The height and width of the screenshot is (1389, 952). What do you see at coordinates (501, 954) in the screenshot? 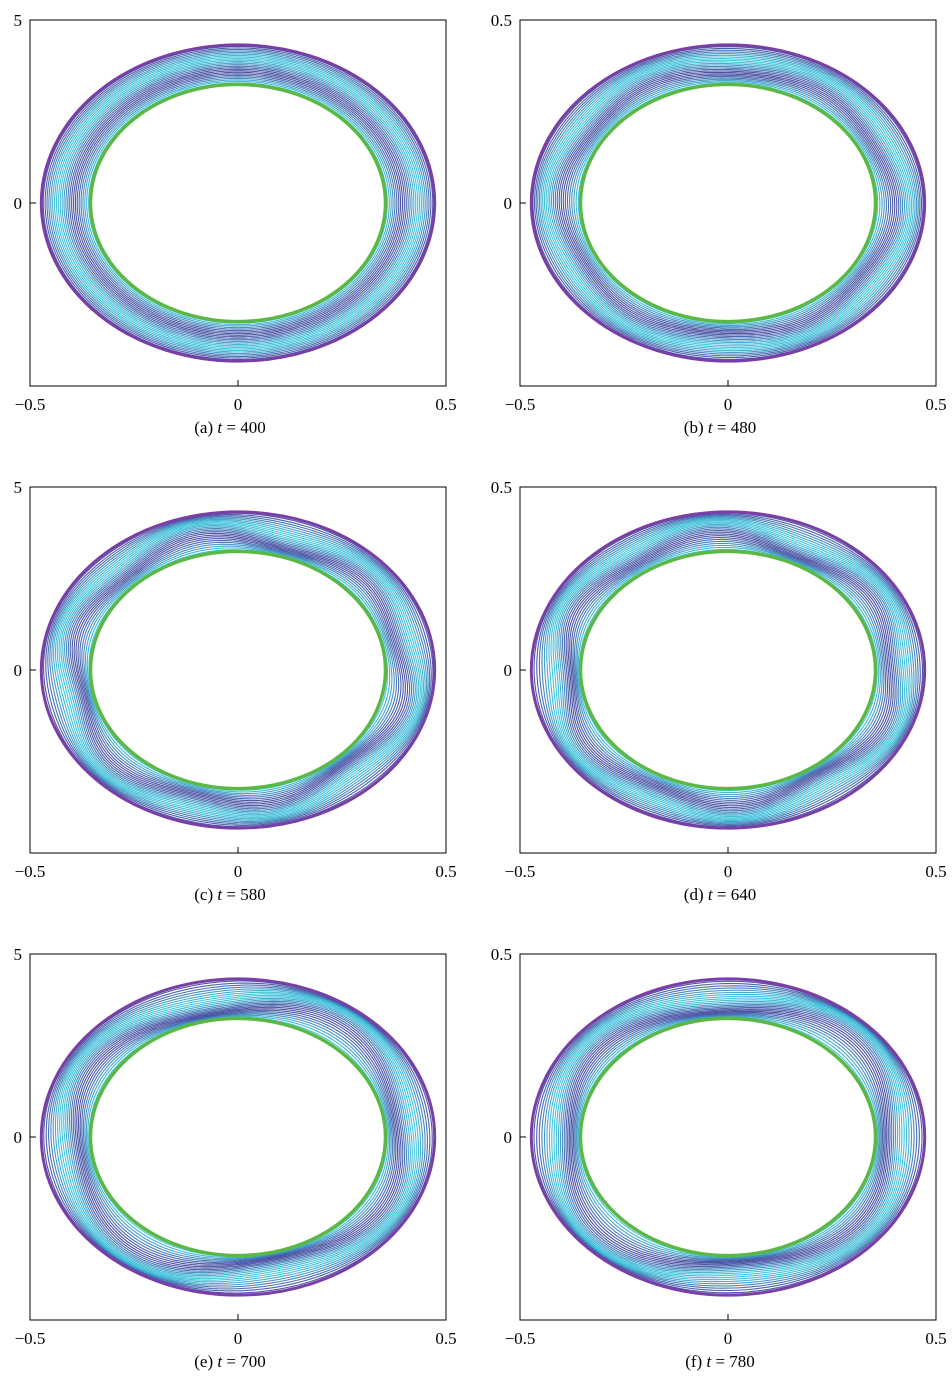
I see `y-tick-label: 0.5` at bounding box center [501, 954].